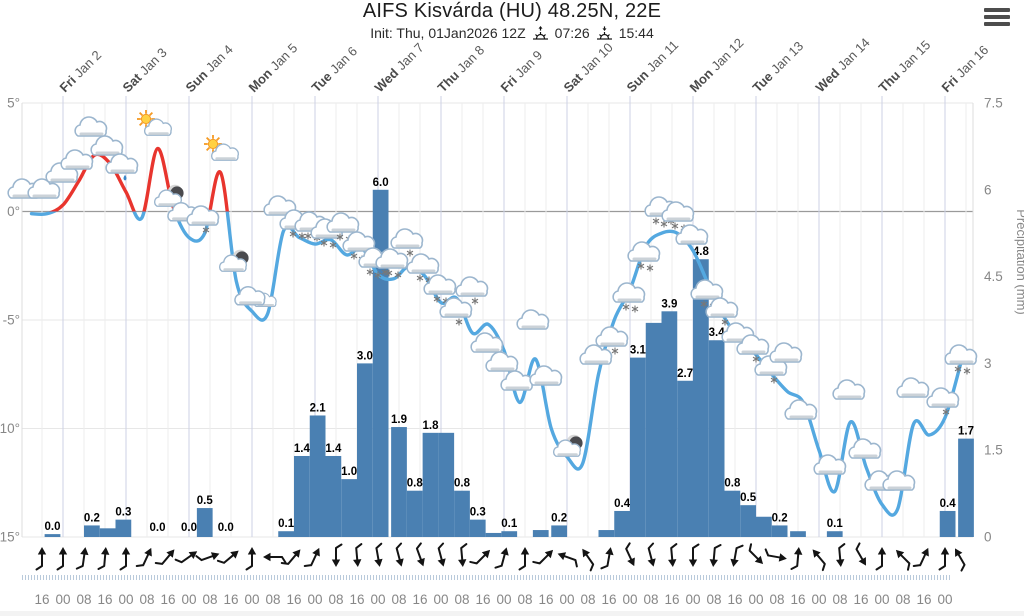 The height and width of the screenshot is (616, 1024). I want to click on page-title: AIFS Kisvárda (HU) 48.25N, 22E, so click(512, 11).